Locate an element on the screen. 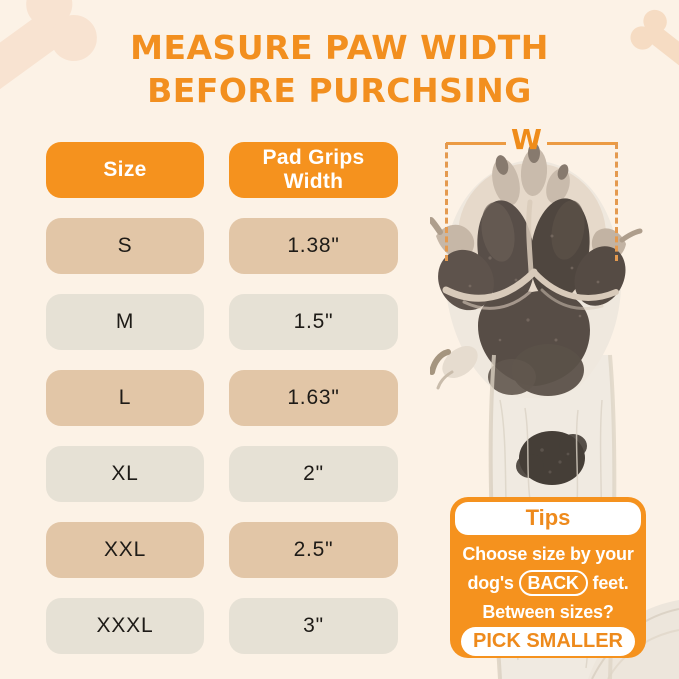  width-cell: 2.5" is located at coordinates (313, 550).